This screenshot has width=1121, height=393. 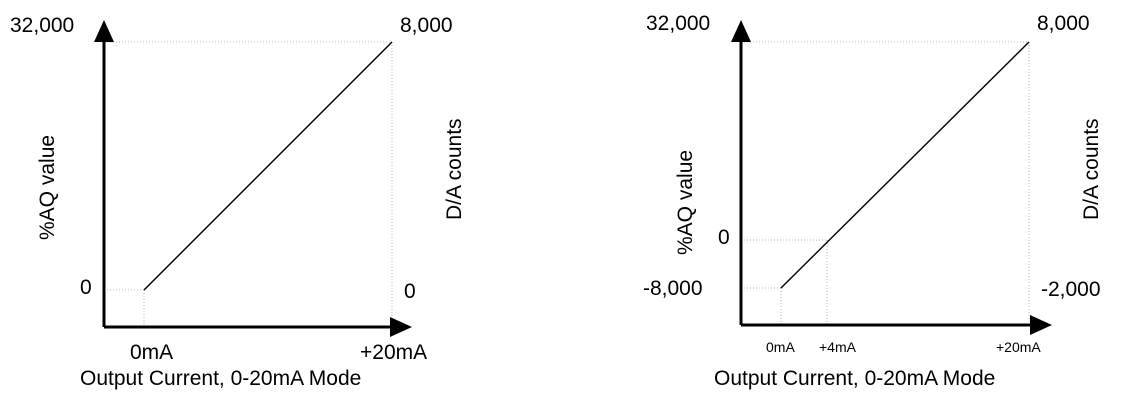 What do you see at coordinates (854, 378) in the screenshot?
I see `right-x-axis-title: Output Current, 0-20mA Mode` at bounding box center [854, 378].